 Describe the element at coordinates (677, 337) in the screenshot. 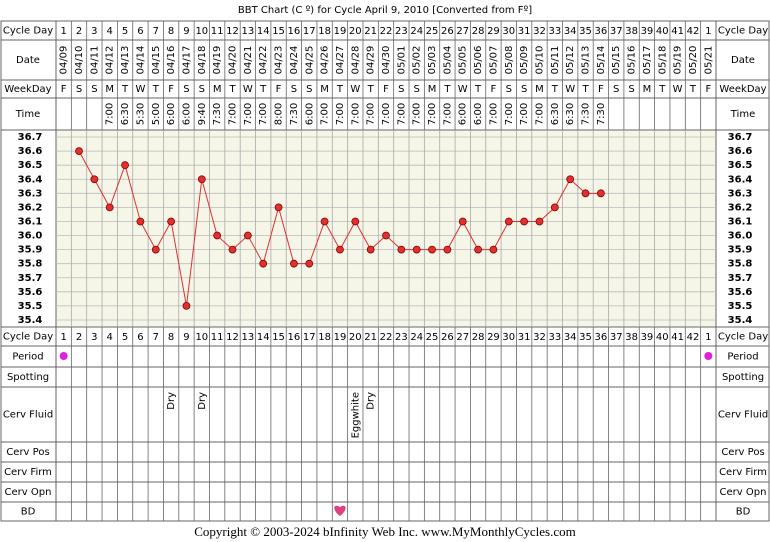

I see `cycle-day: 41` at that location.